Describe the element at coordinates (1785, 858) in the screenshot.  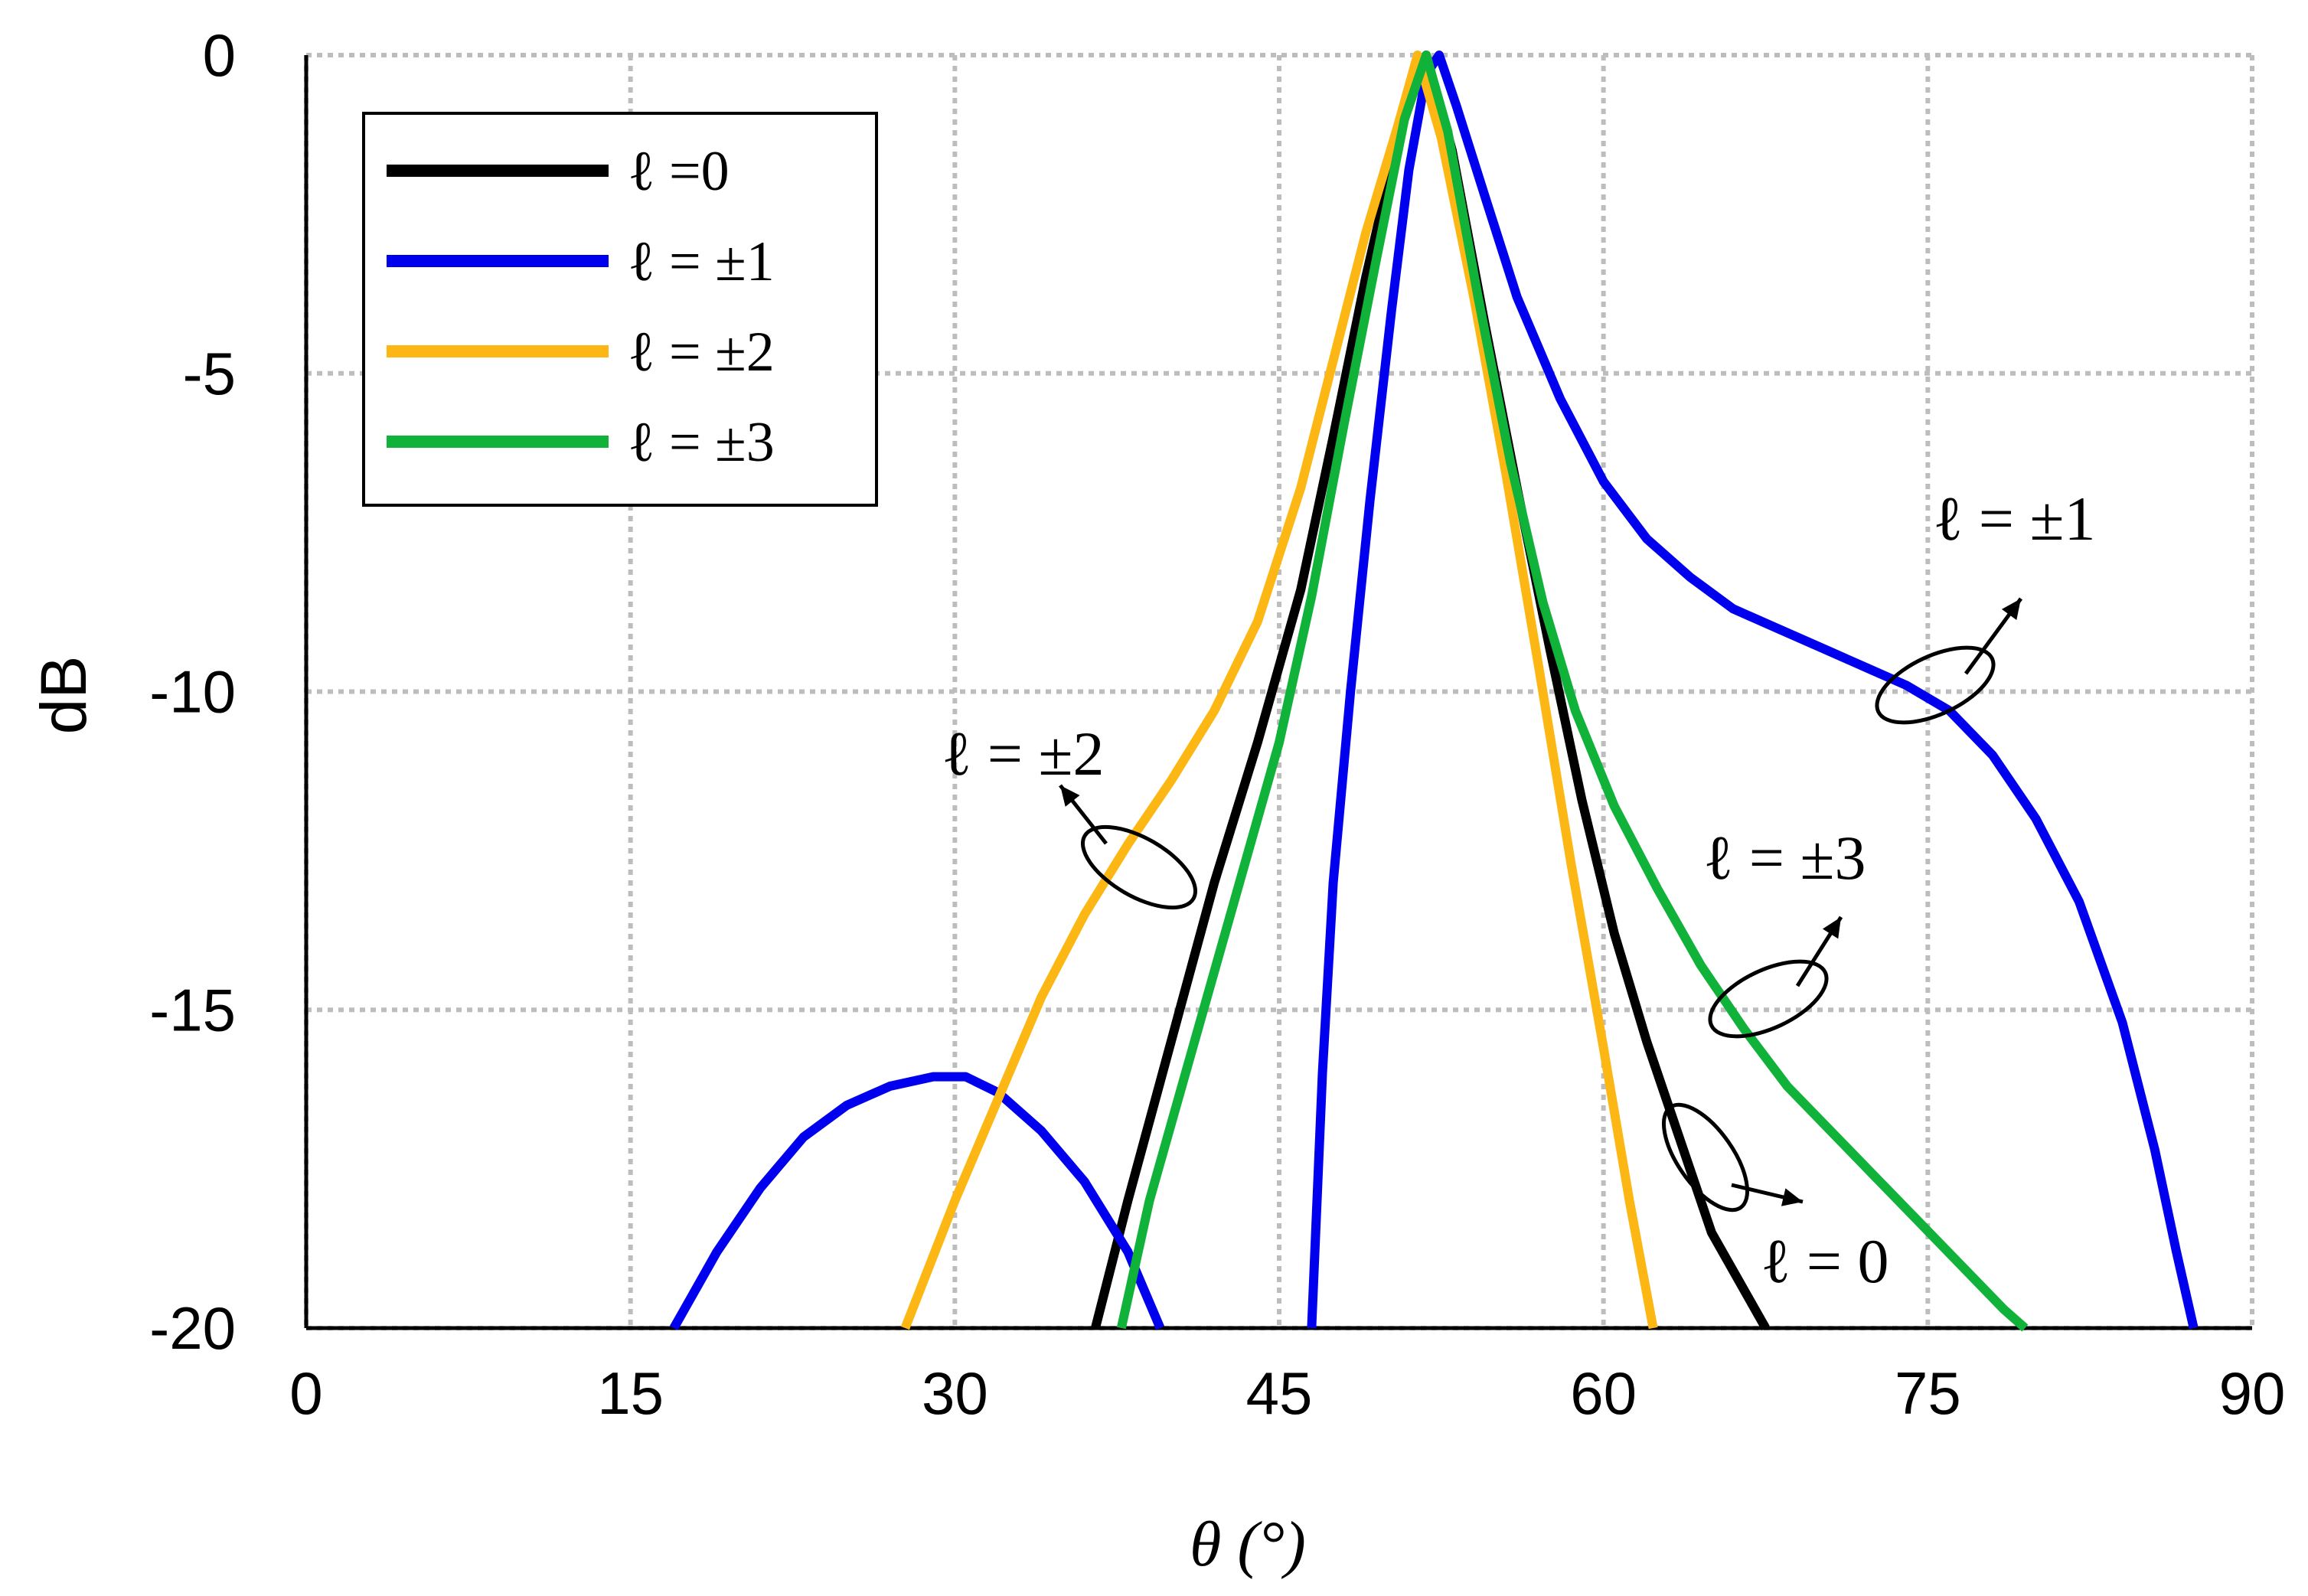
I see `annotation-label: ℓ = ±3` at that location.